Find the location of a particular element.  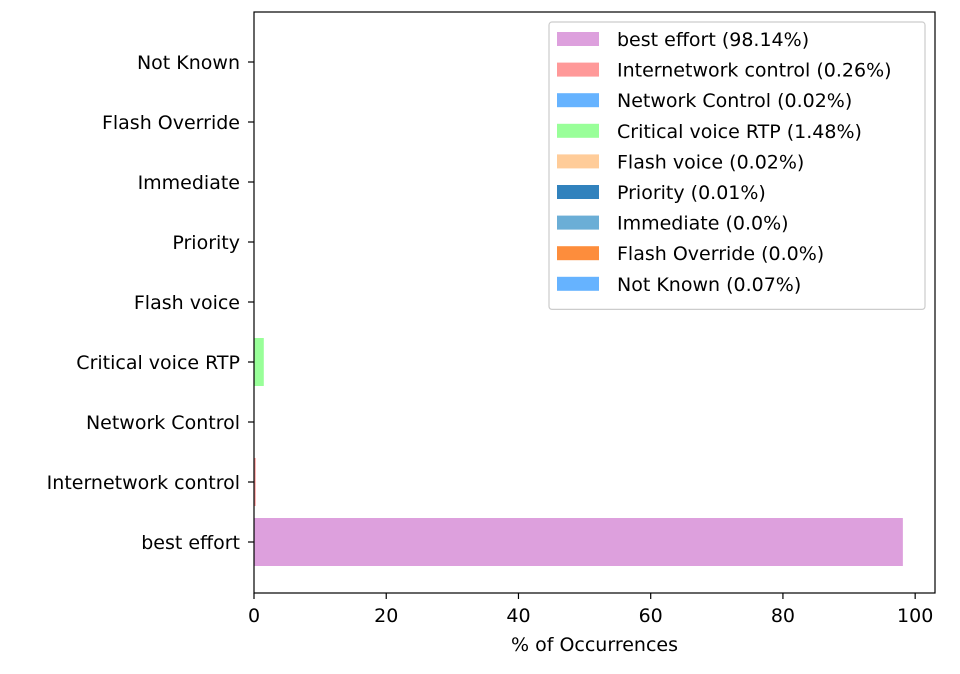

legend-label: best effort (98.14%) is located at coordinates (713, 40).